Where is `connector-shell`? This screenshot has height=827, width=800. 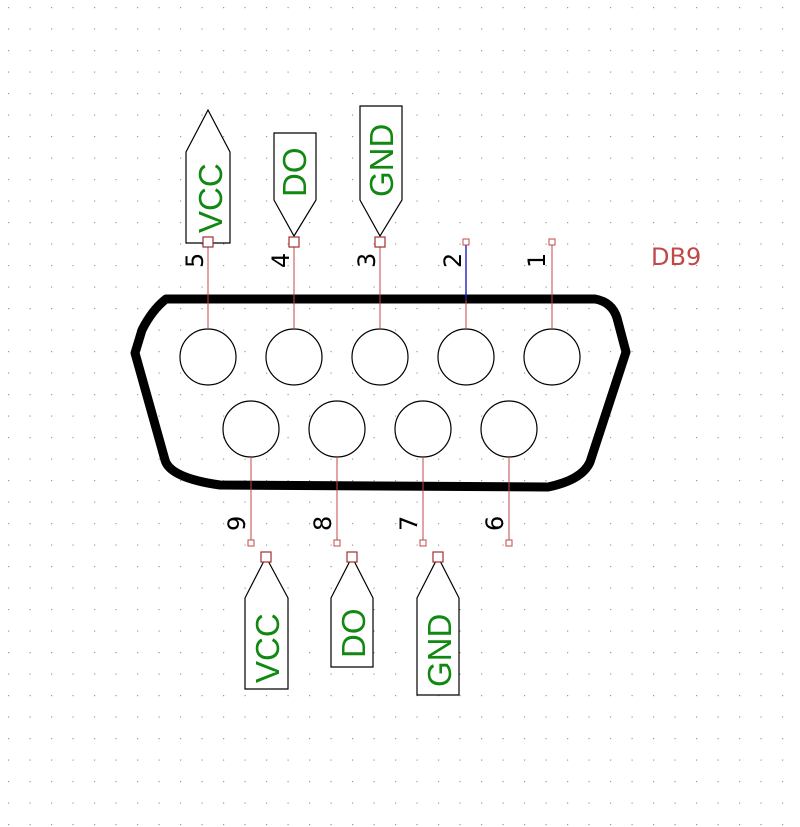 connector-shell is located at coordinates (380, 393).